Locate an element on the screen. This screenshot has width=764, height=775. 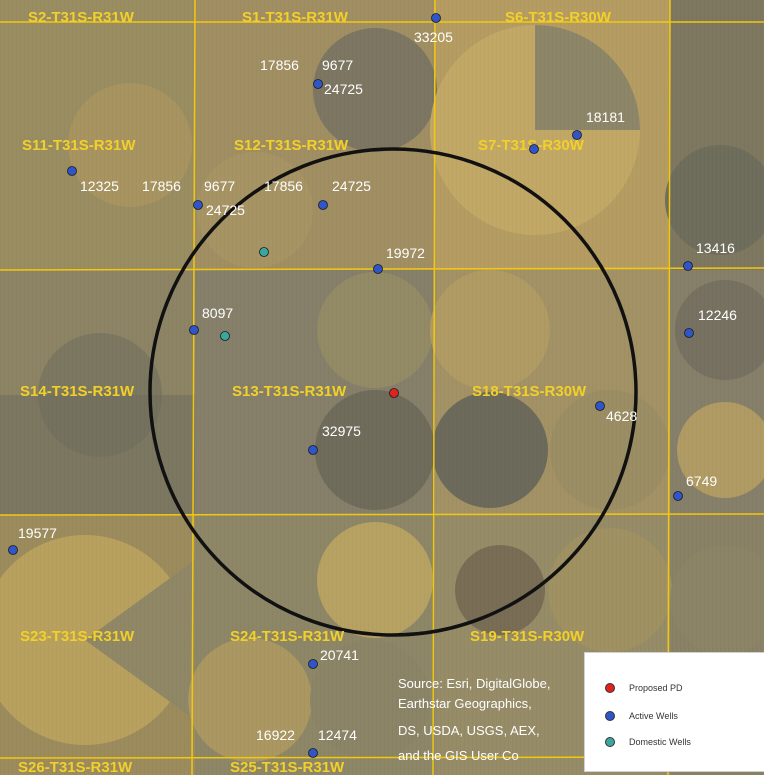
section-label: S6-T31S-R30W is located at coordinates (558, 17).